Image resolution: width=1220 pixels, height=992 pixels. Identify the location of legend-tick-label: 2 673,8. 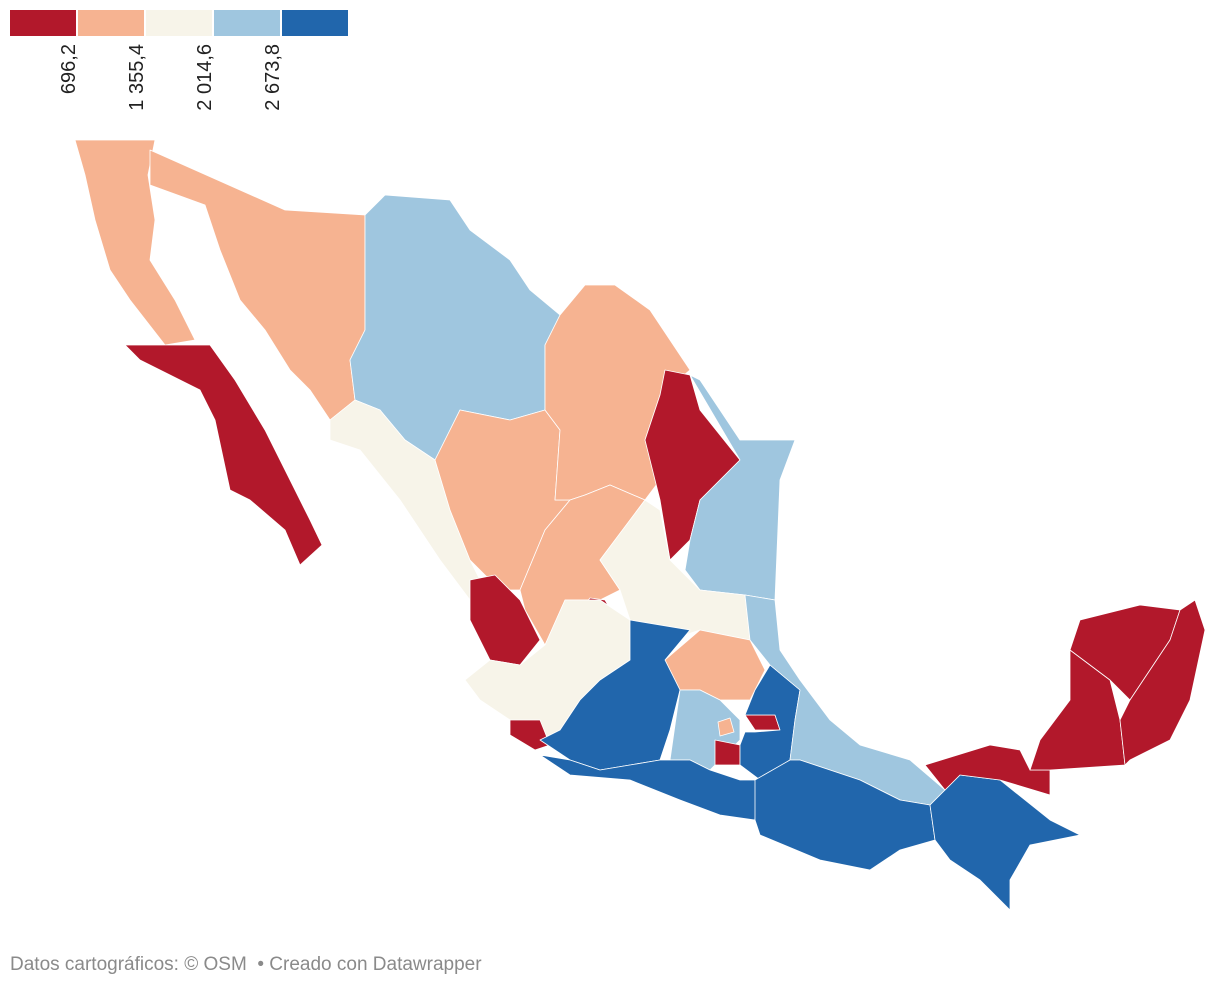
(273, 77).